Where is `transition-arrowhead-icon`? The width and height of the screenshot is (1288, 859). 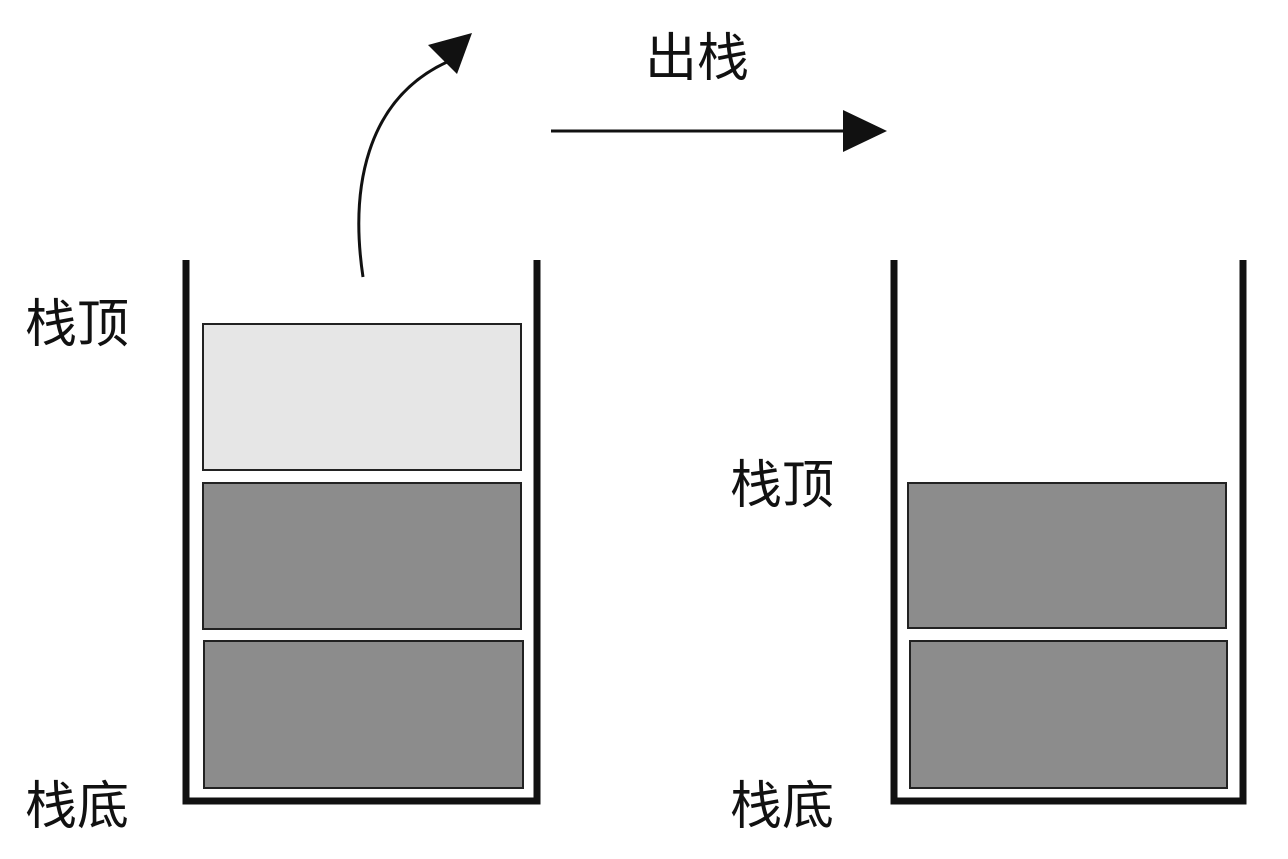
transition-arrowhead-icon is located at coordinates (865, 131).